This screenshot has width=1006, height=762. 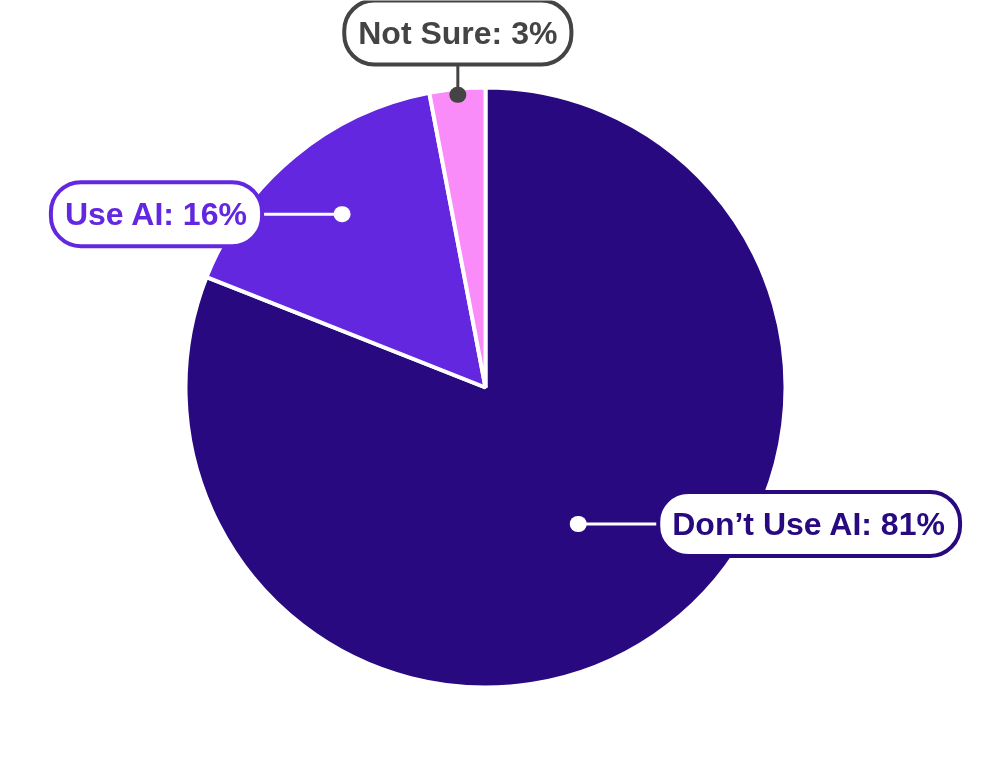 I want to click on slice-label: Use AI: 16%, so click(x=155, y=214).